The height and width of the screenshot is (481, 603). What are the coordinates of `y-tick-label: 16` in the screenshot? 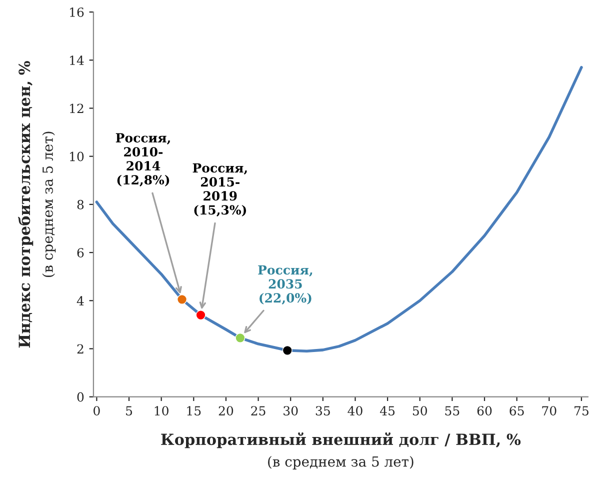 It's located at (77, 12).